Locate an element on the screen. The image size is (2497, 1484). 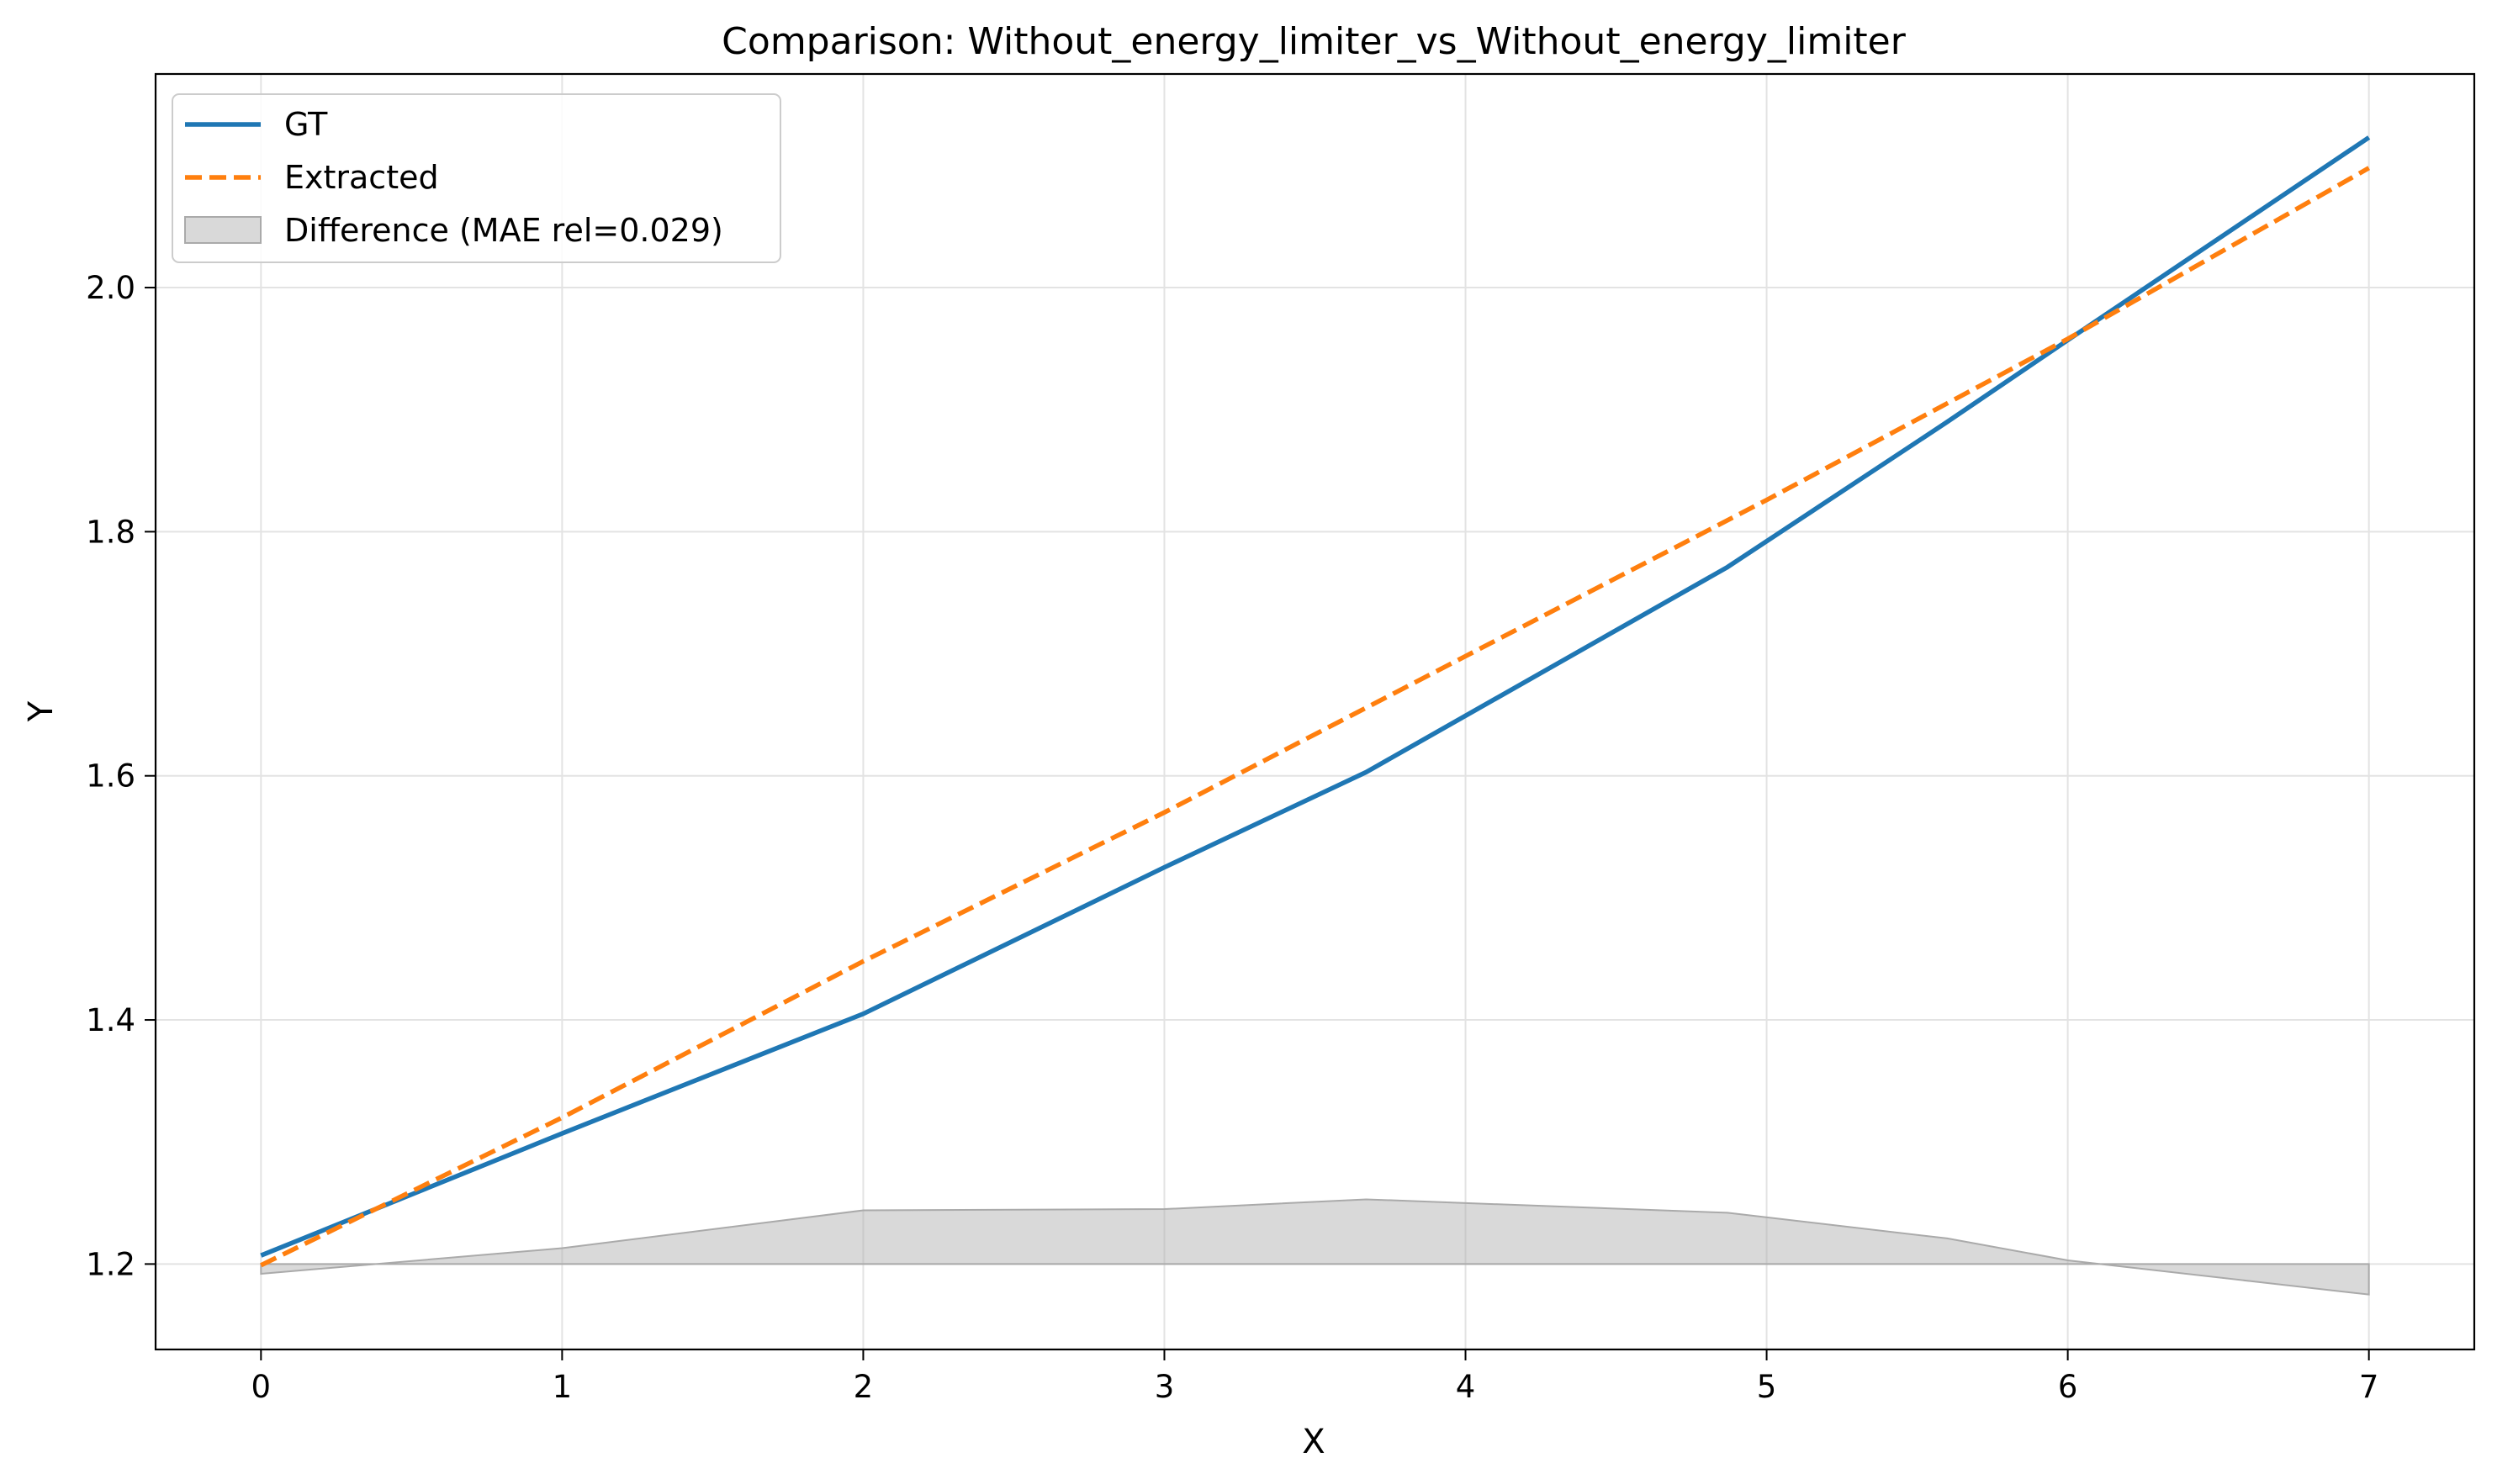
legend-gt-label: GT is located at coordinates (306, 124).